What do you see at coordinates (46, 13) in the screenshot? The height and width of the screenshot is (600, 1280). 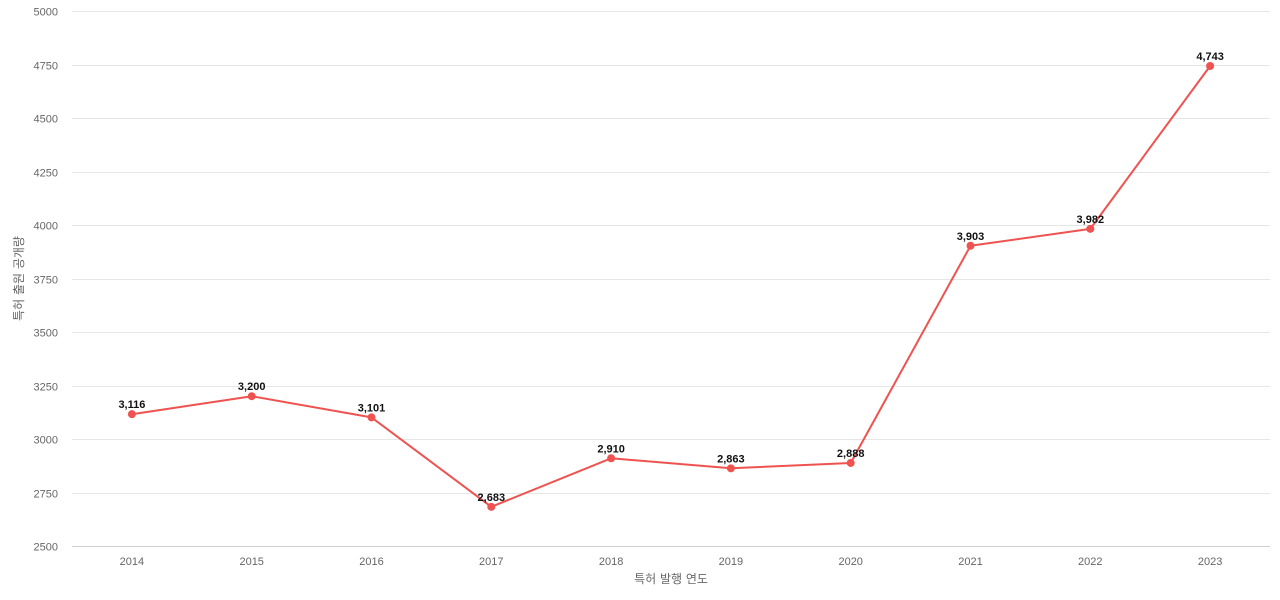 I see `y-tick-label: 5000` at bounding box center [46, 13].